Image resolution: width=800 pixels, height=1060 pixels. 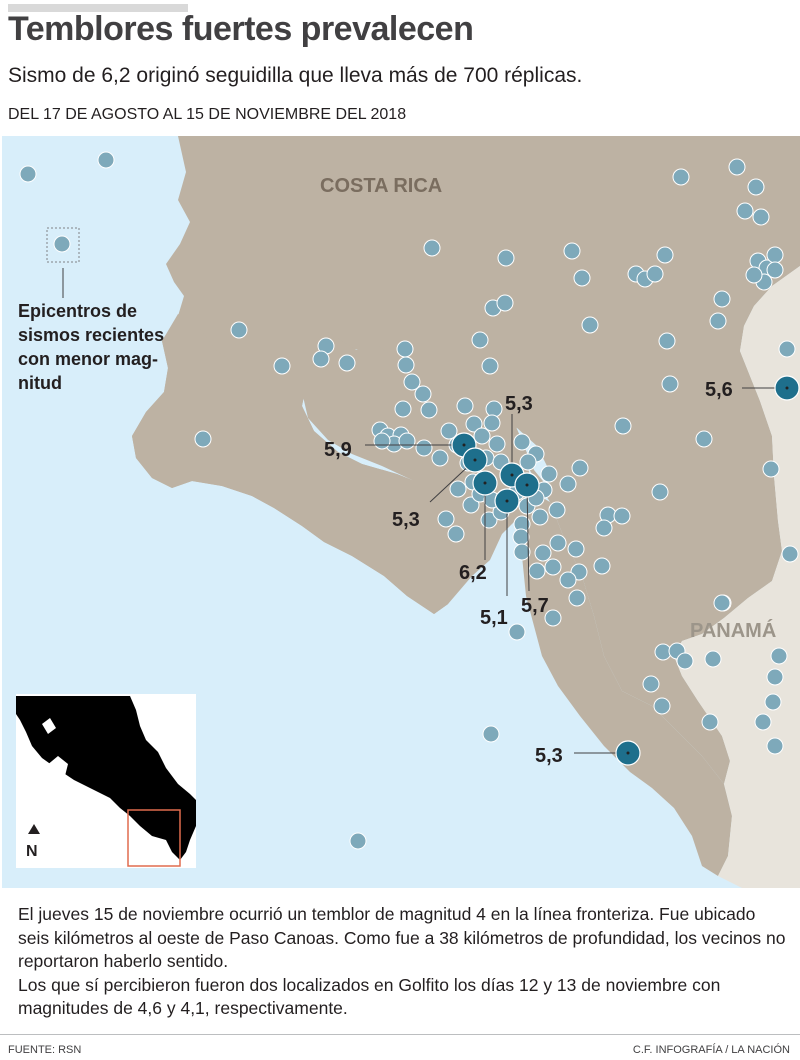 I want to click on legend-note-line: con menor mag-, so click(x=88, y=359).